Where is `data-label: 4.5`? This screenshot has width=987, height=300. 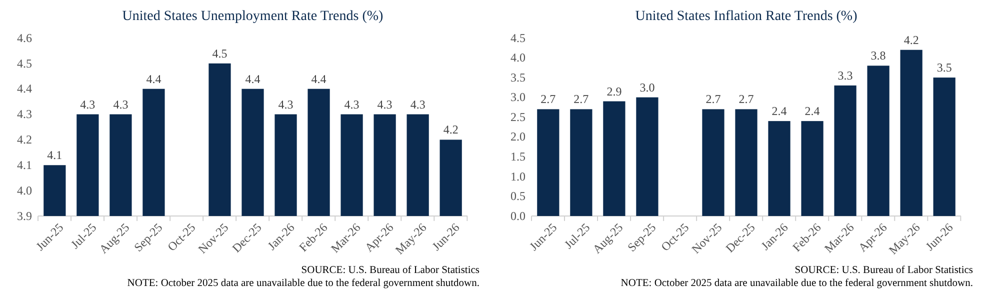 data-label: 4.5 is located at coordinates (220, 53).